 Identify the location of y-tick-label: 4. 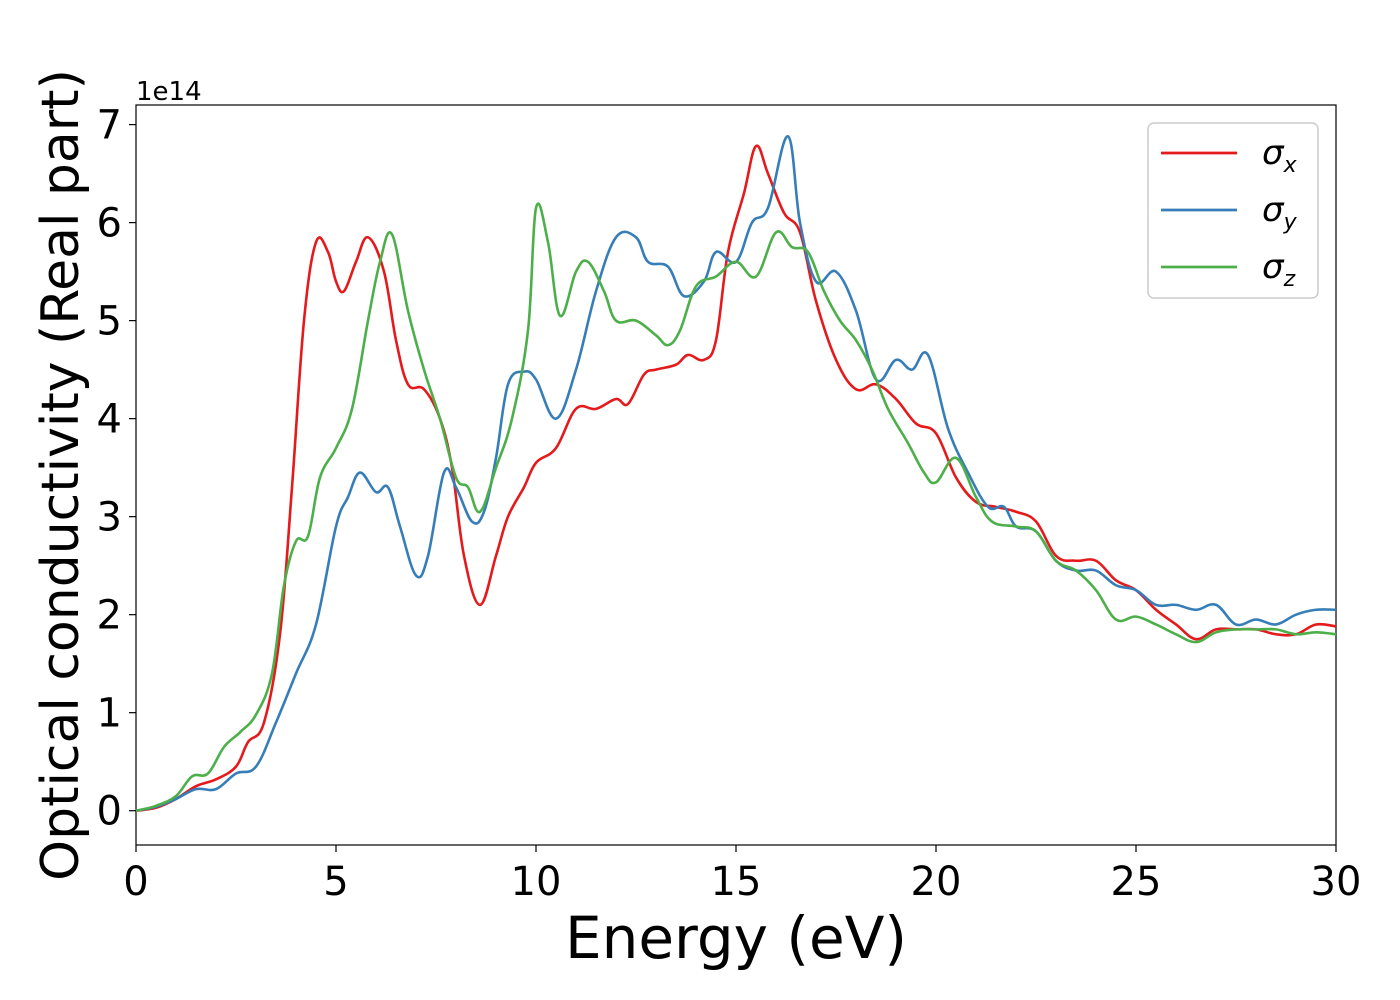
(109, 420).